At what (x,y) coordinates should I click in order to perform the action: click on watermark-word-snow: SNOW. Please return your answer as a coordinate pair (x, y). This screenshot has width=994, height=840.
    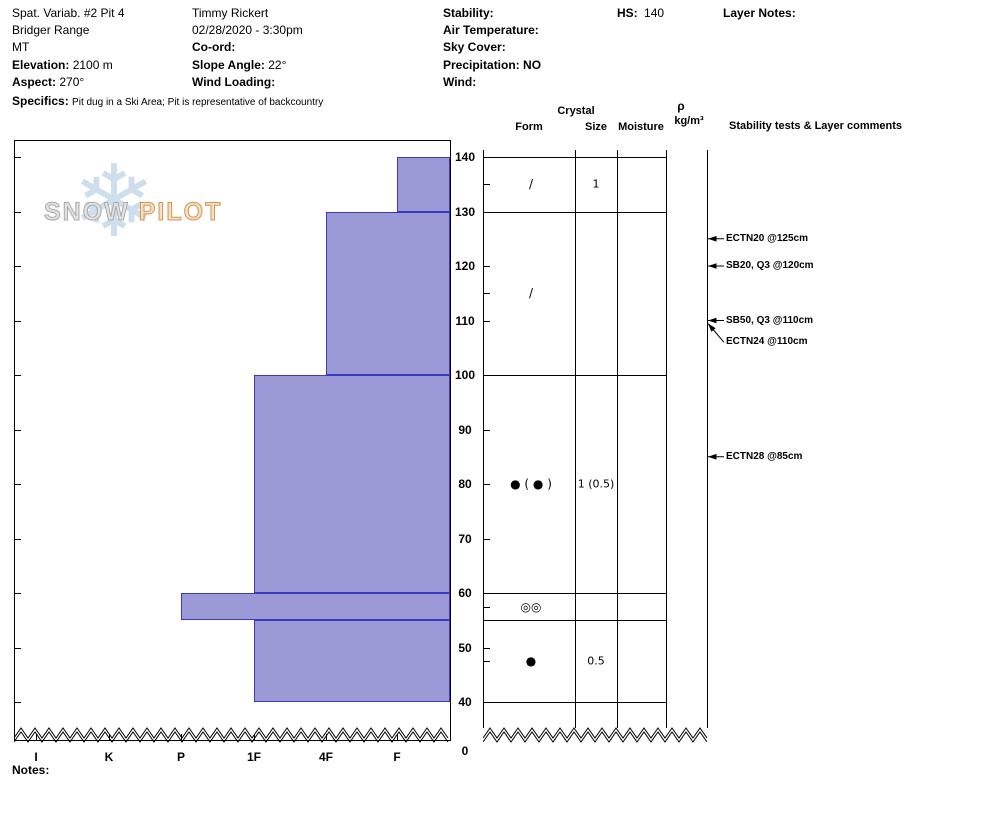
    Looking at the image, I should click on (87, 212).